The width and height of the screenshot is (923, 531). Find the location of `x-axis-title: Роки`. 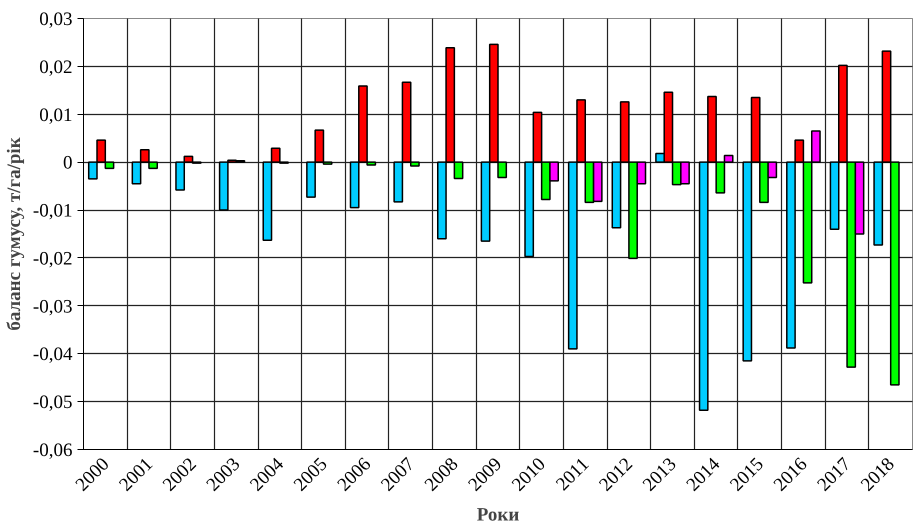

x-axis-title: Роки is located at coordinates (498, 515).